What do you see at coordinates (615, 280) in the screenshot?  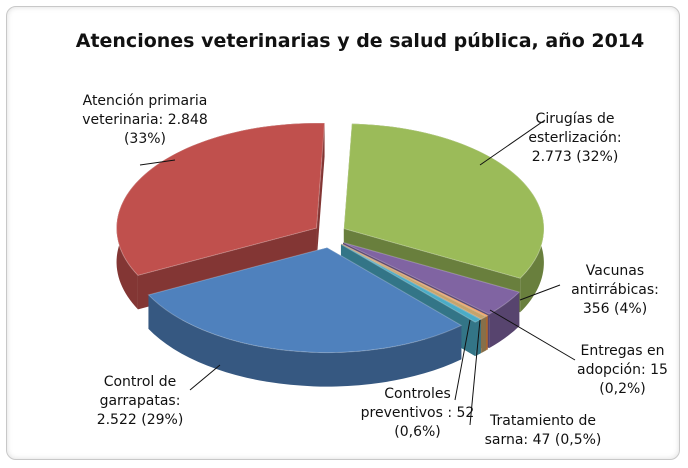 I see `label-category: Vacunas antirrábicas:` at bounding box center [615, 280].